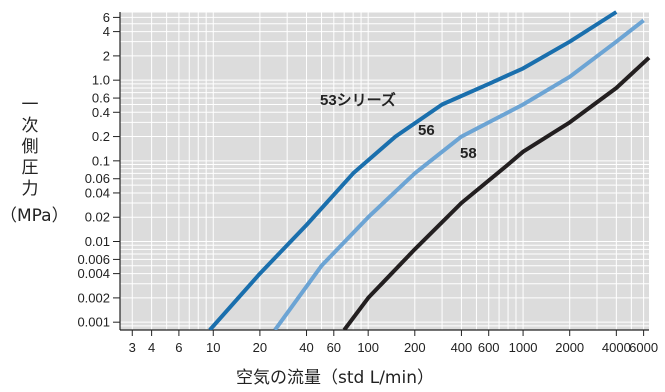 This screenshot has height=392, width=665. What do you see at coordinates (489, 347) in the screenshot?
I see `x-tick-label: 600` at bounding box center [489, 347].